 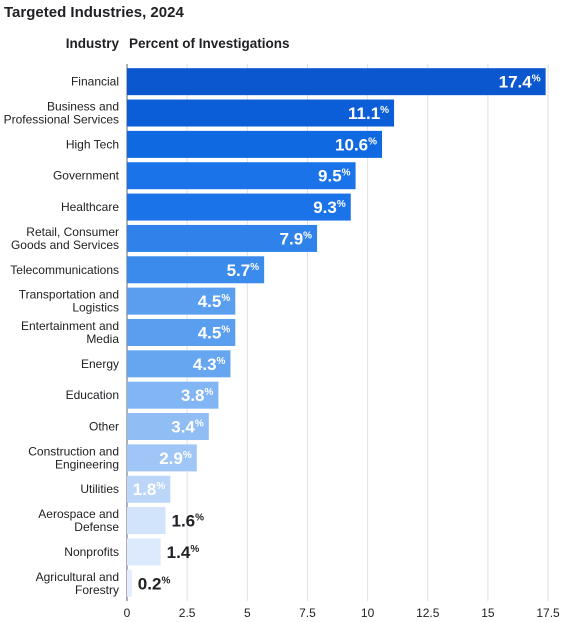 I want to click on category-label: Healthcare, so click(x=90, y=207).